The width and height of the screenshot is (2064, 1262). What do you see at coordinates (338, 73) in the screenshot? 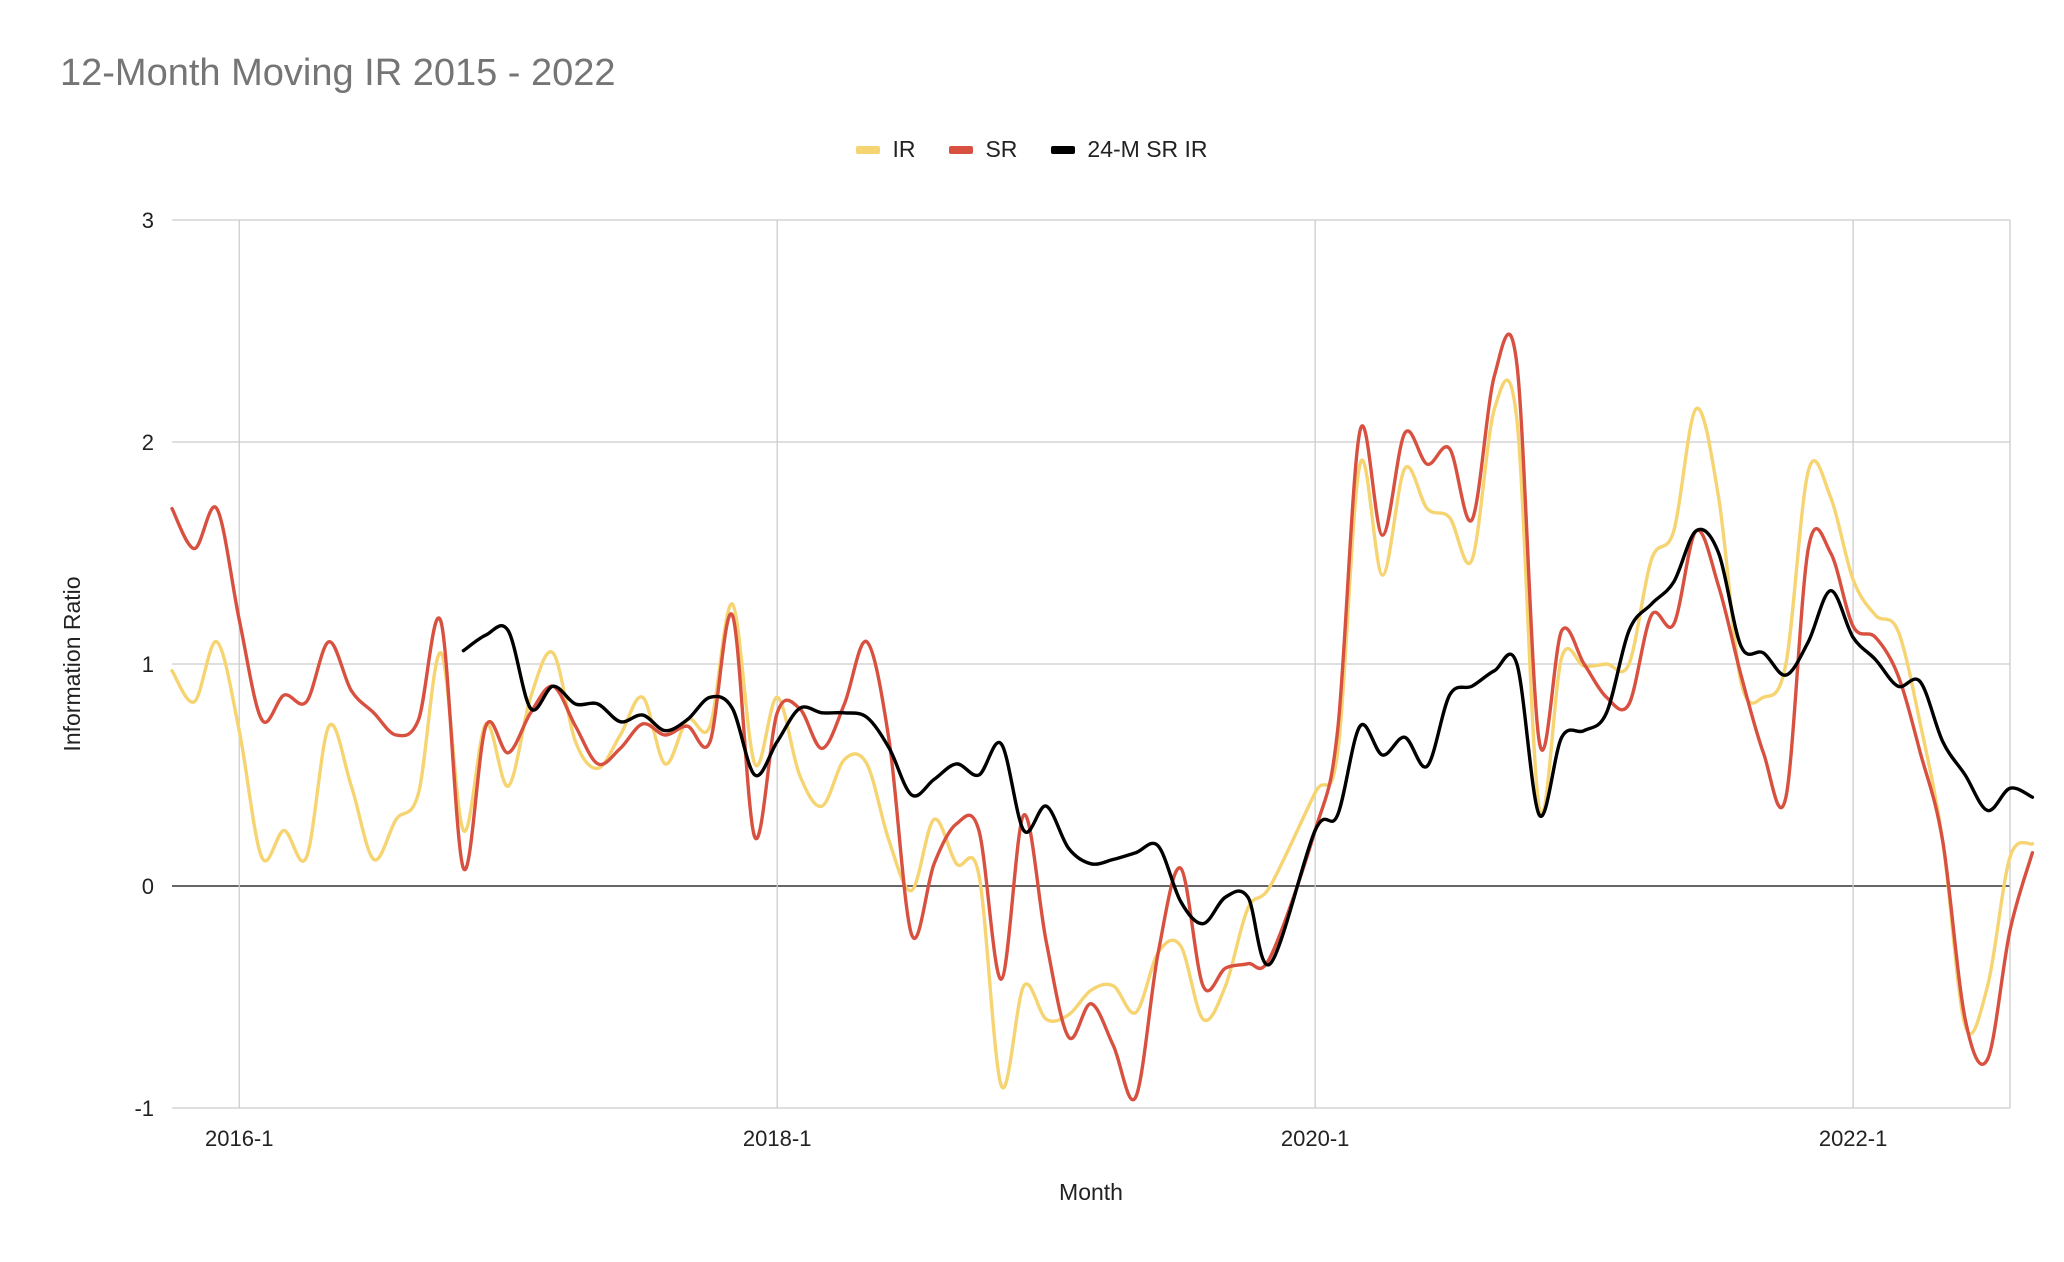
I see `chart-title: 12-Month Moving IR 2015 - 2022` at bounding box center [338, 73].